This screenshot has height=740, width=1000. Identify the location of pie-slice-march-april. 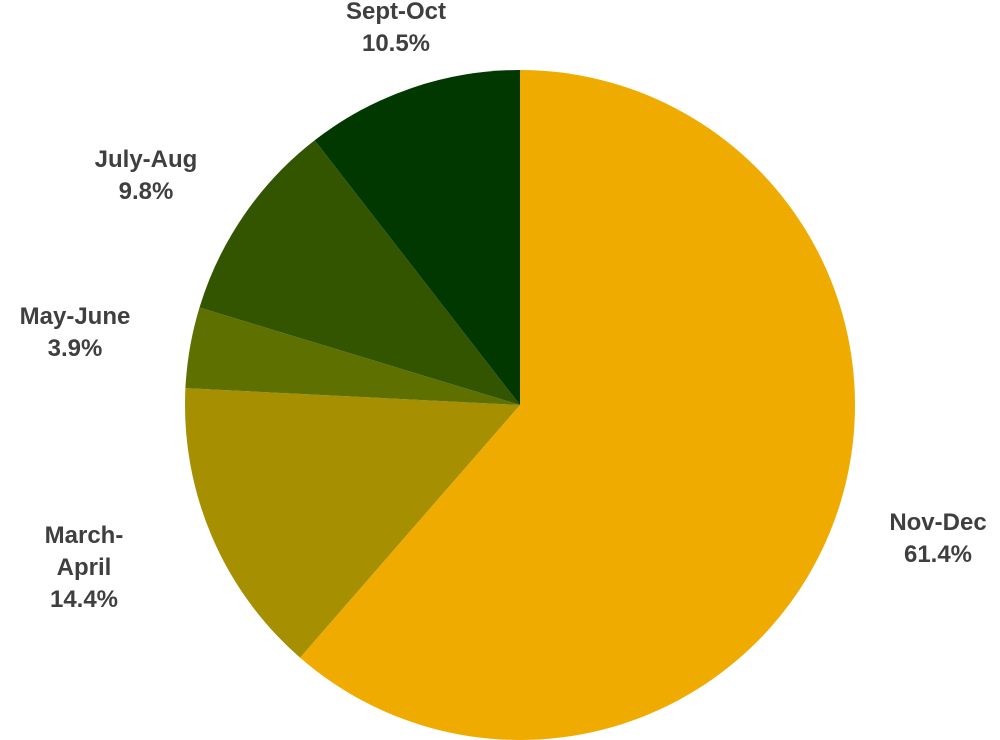
(352, 523).